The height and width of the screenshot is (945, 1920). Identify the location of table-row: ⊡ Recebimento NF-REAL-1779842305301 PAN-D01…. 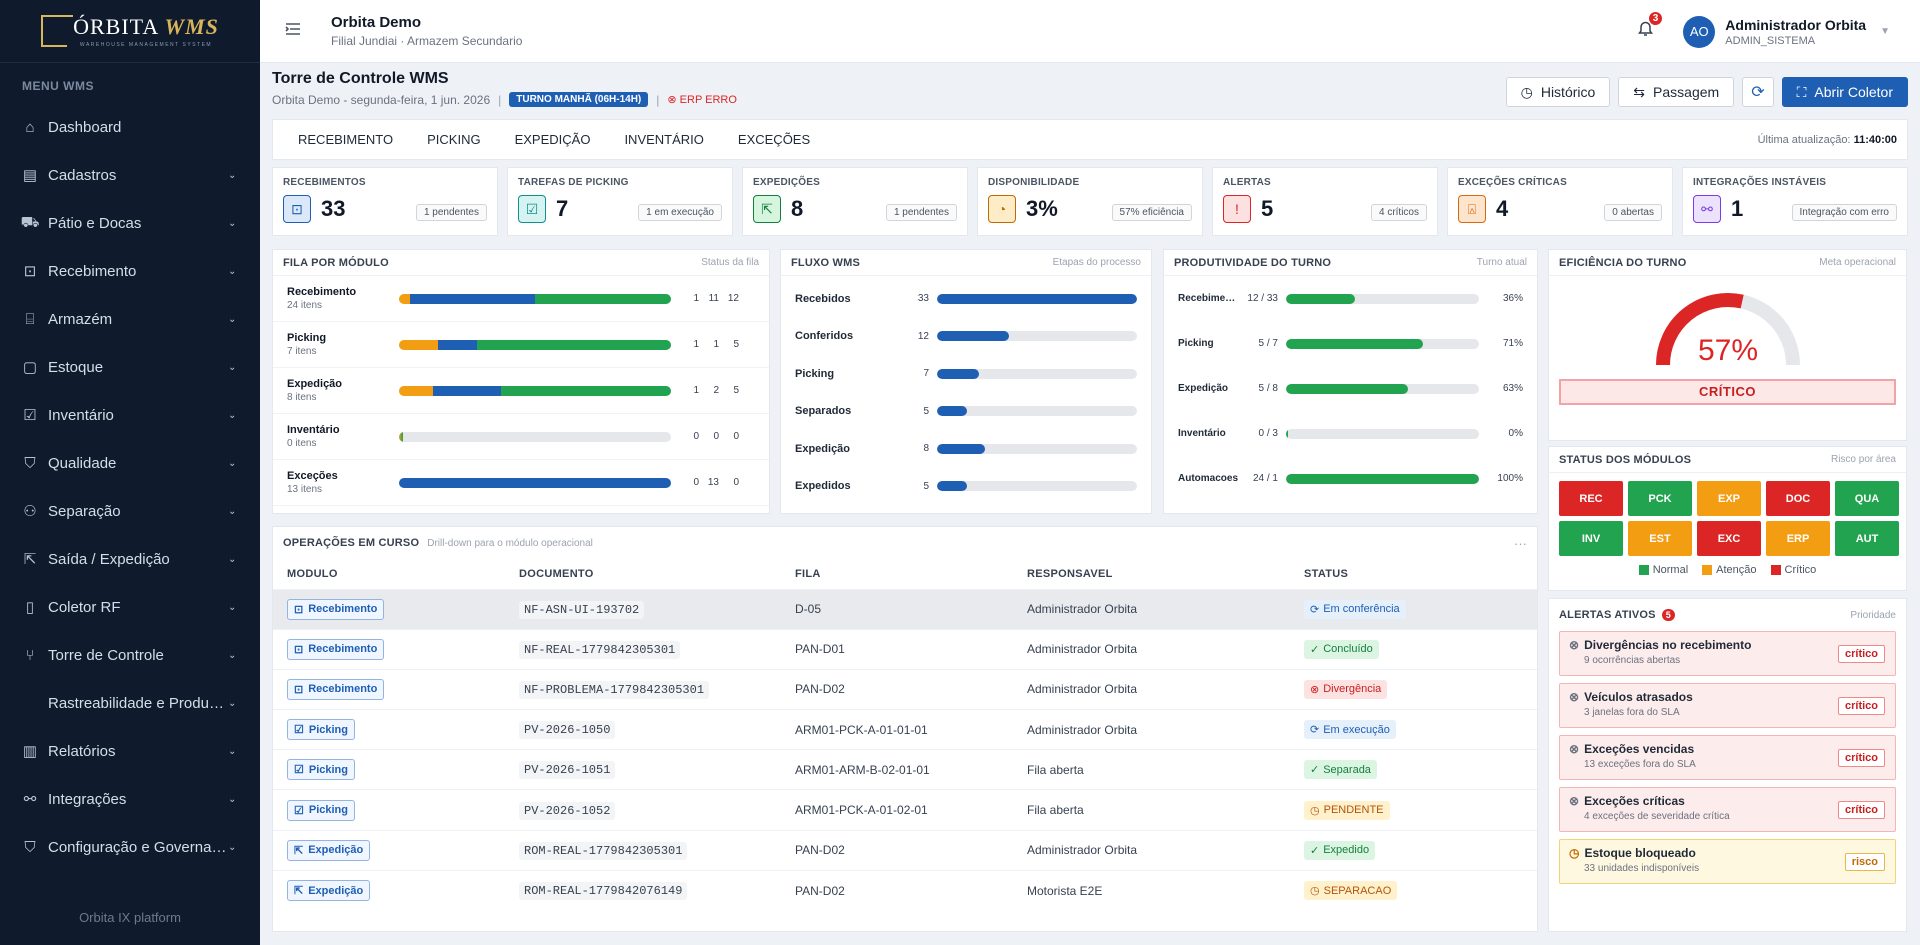
(905, 649).